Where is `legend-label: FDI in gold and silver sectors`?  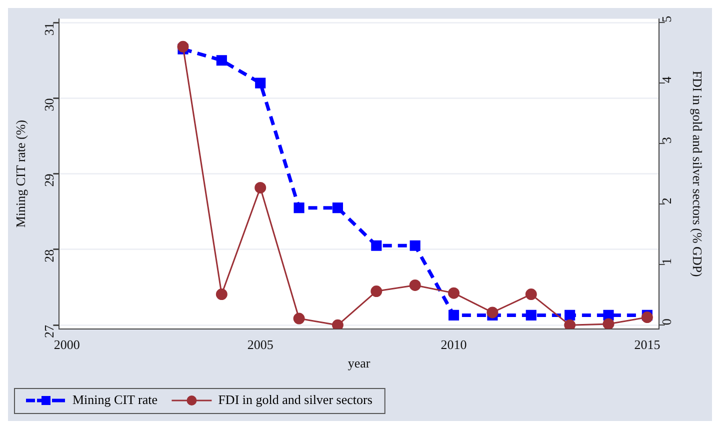 legend-label: FDI in gold and silver sectors is located at coordinates (295, 399).